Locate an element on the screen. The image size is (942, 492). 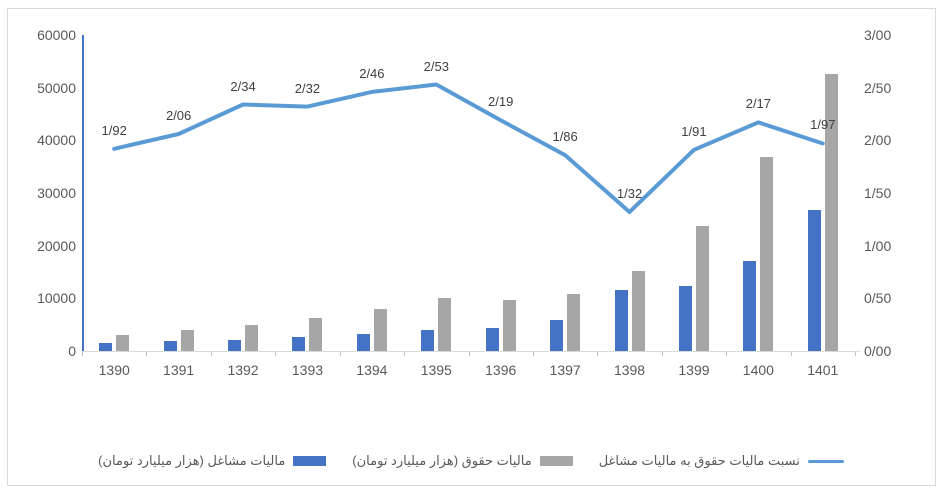
left-axis-line is located at coordinates (83, 193).